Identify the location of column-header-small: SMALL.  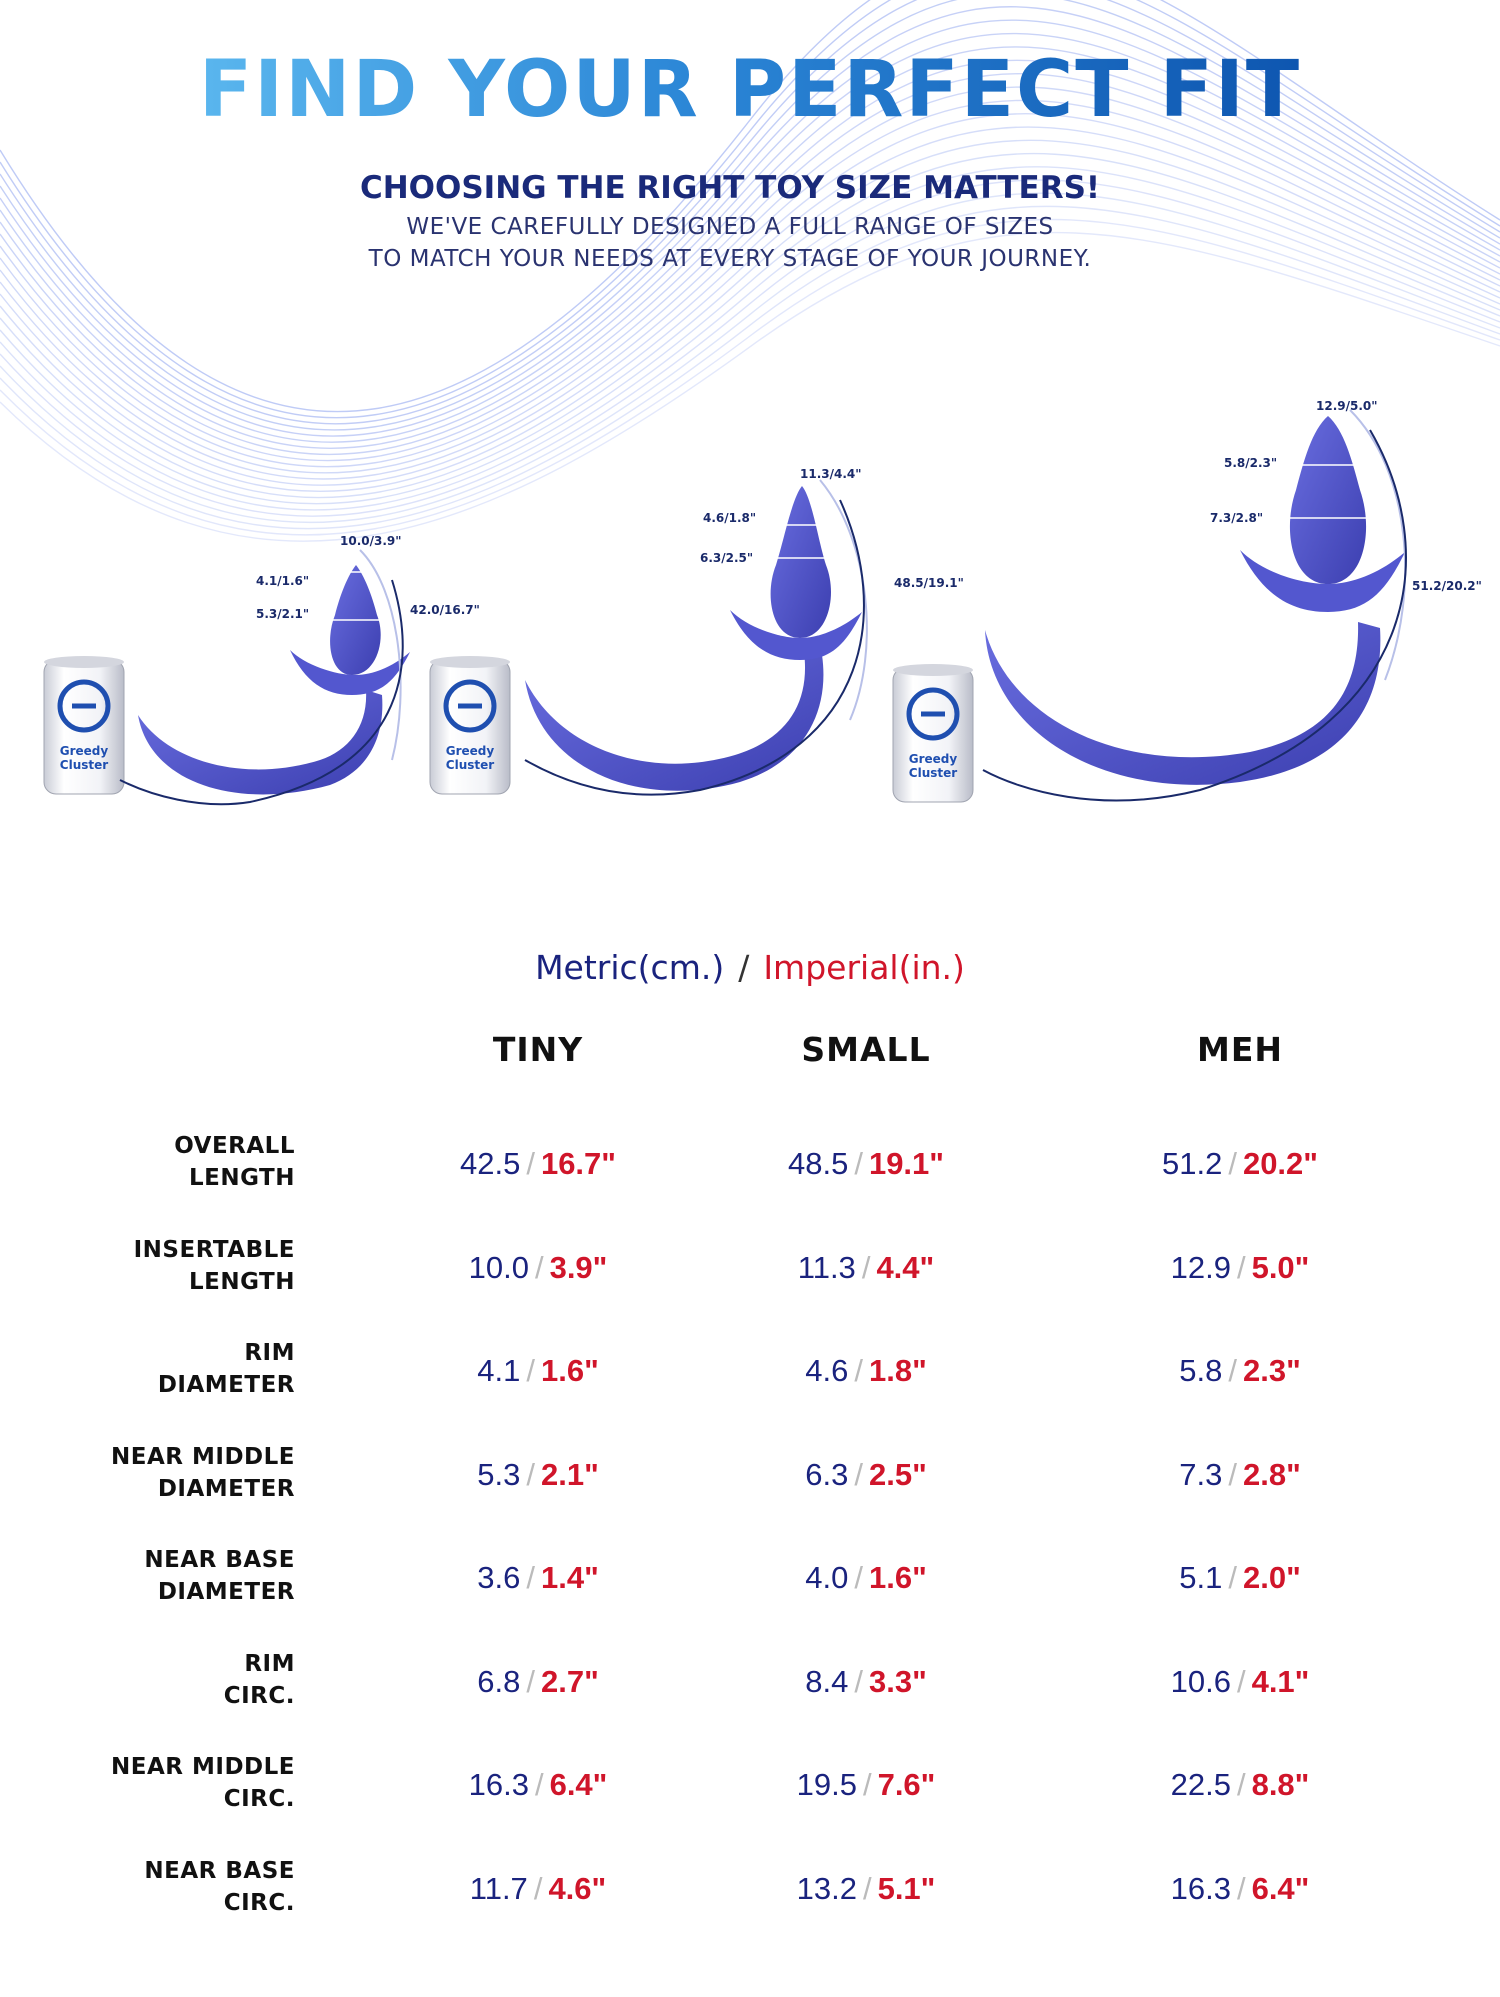
(866, 1049).